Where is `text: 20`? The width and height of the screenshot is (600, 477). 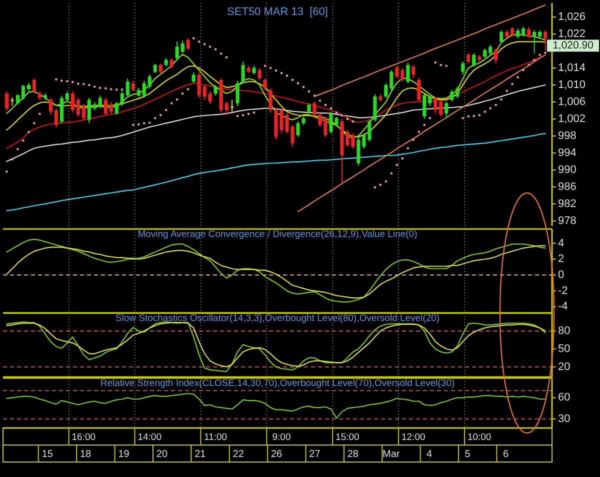
text: 20 is located at coordinates (162, 454).